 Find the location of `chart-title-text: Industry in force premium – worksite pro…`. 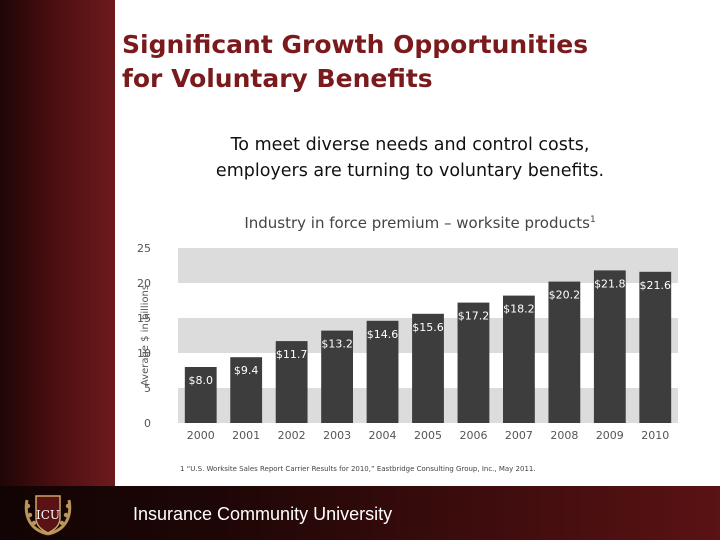

chart-title-text: Industry in force premium – worksite pro… is located at coordinates (417, 223).